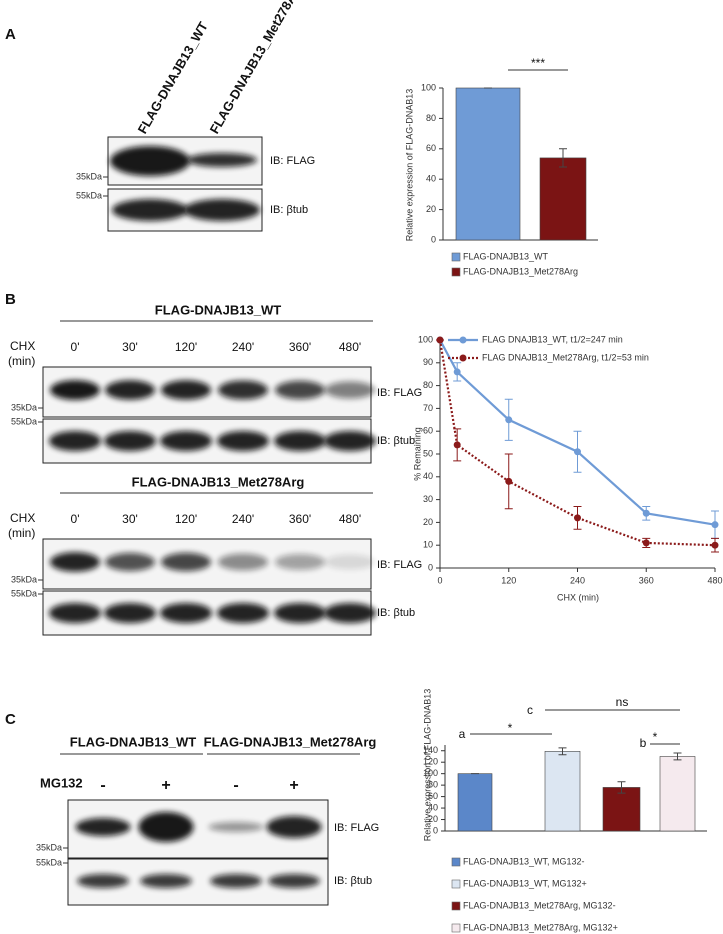 This screenshot has height=934, width=723. What do you see at coordinates (538, 63) in the screenshot?
I see `label: ***` at bounding box center [538, 63].